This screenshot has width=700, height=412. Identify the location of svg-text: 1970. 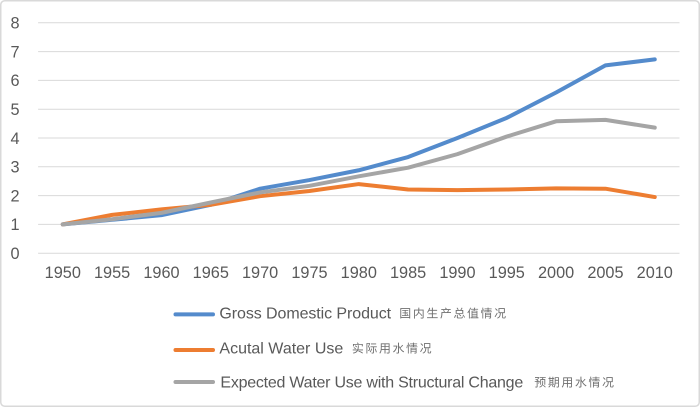
(260, 273).